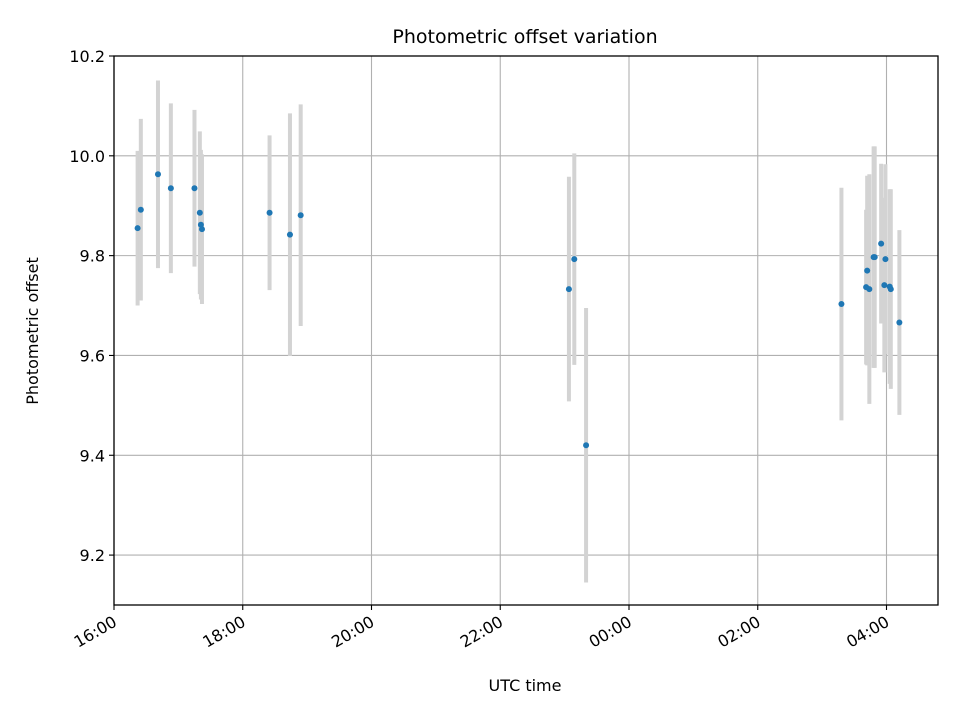 The height and width of the screenshot is (720, 960). Describe the element at coordinates (91, 306) in the screenshot. I see `y-axis-ticks: 9.2 9.4 9.6 9.8 10.0 10.2` at that location.